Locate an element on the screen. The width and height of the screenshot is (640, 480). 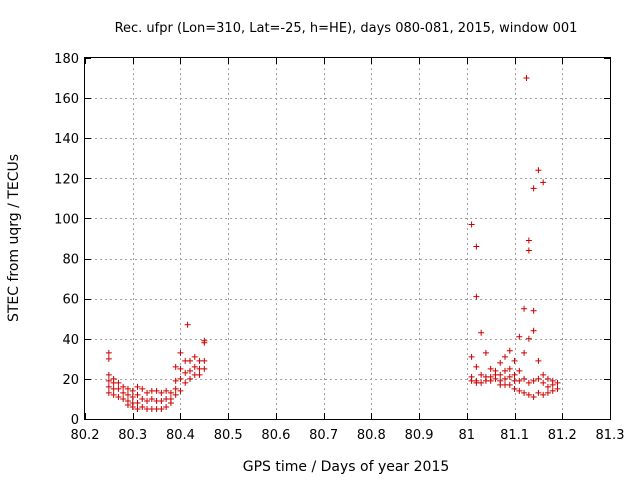
x-tick-label: 81.1 is located at coordinates (514, 435).